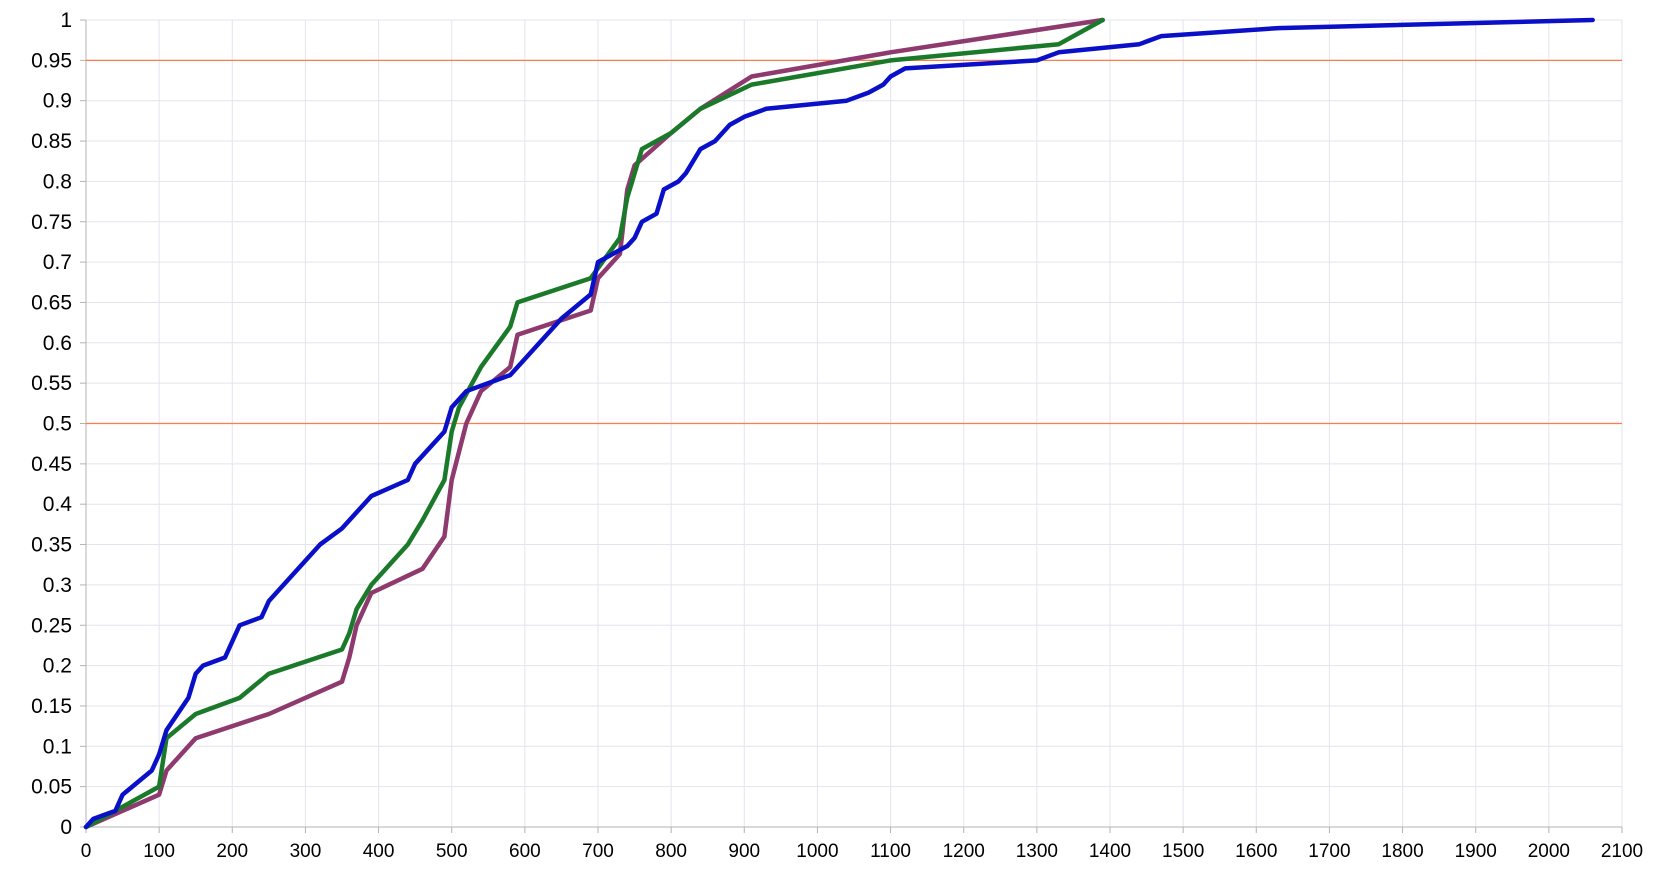 The width and height of the screenshot is (1657, 880). What do you see at coordinates (51, 787) in the screenshot?
I see `y-tick-label: 0.05` at bounding box center [51, 787].